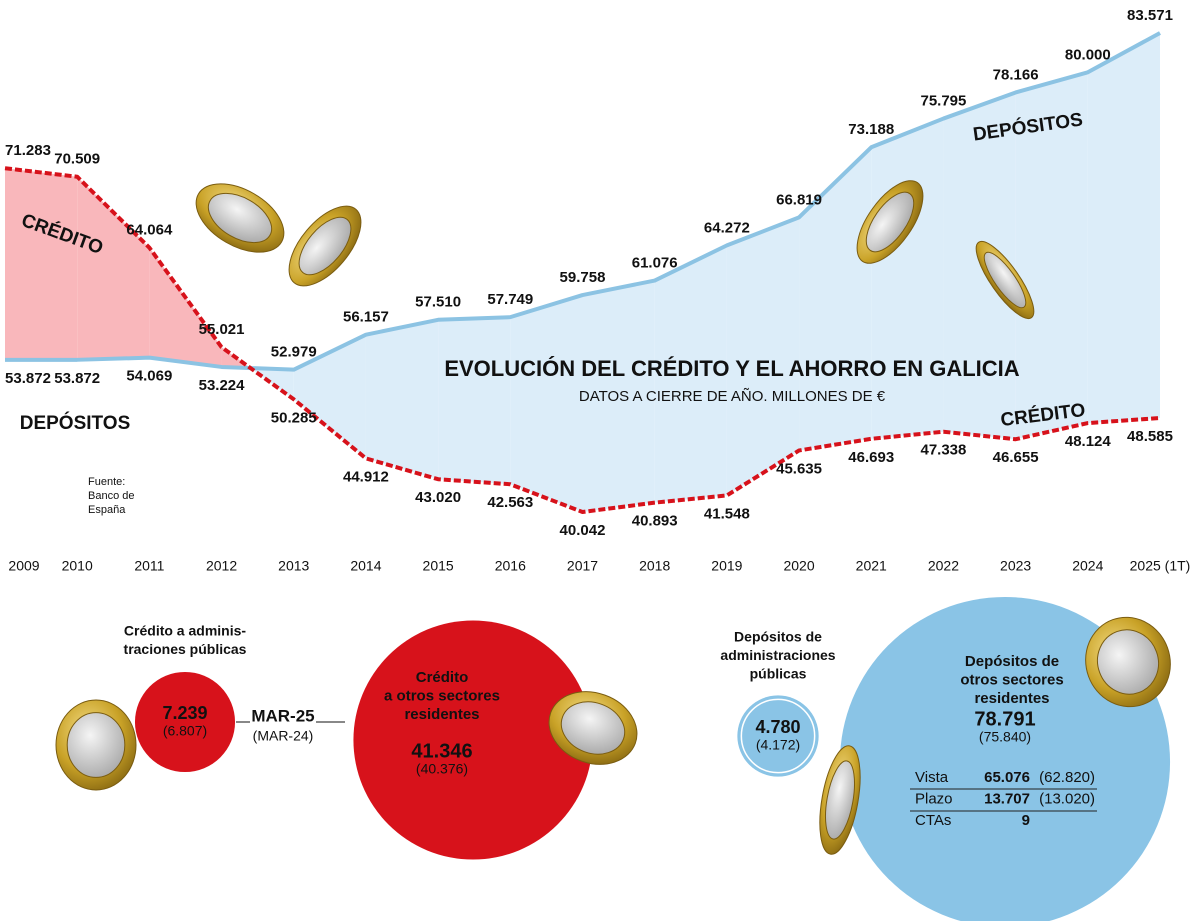  Describe the element at coordinates (294, 417) in the screenshot. I see `data-label: 50.285` at that location.